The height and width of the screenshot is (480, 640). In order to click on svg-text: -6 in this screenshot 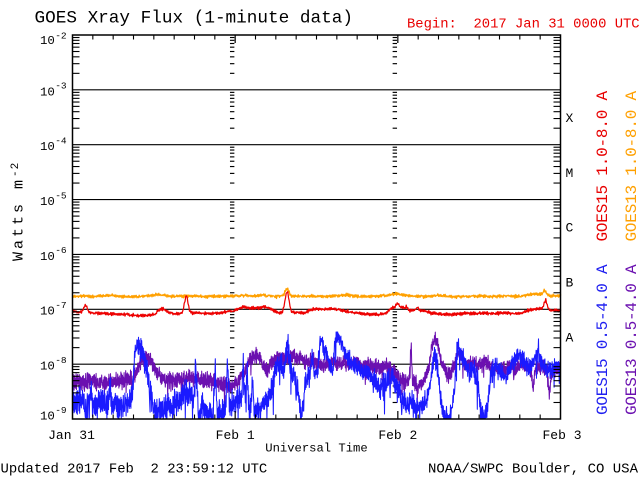, I will do `click(61, 250)`.